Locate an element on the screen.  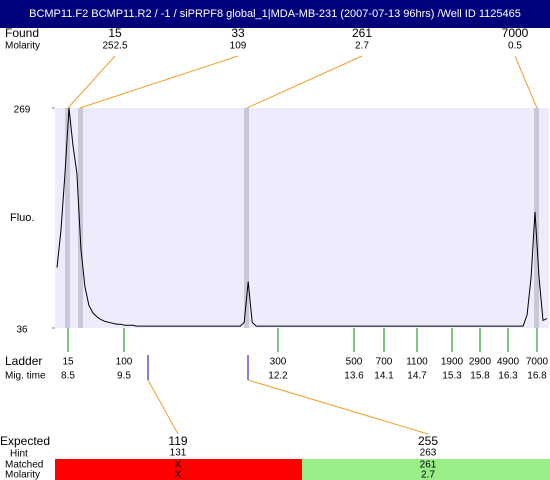
ladder-time: 16.3 is located at coordinates (508, 376).